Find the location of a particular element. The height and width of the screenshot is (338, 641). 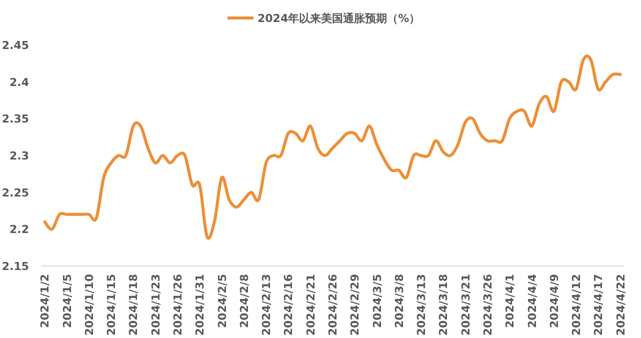

x-tick-label: 2024/1/15 is located at coordinates (111, 305).